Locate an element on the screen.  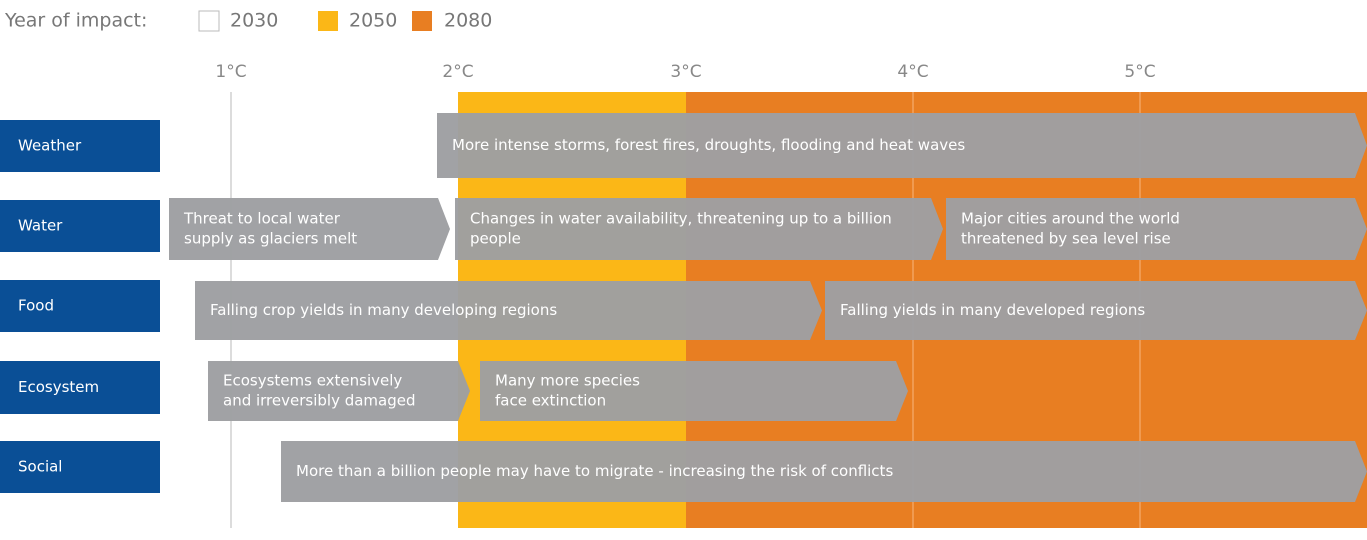
impact-text: face extinction is located at coordinates (550, 401).